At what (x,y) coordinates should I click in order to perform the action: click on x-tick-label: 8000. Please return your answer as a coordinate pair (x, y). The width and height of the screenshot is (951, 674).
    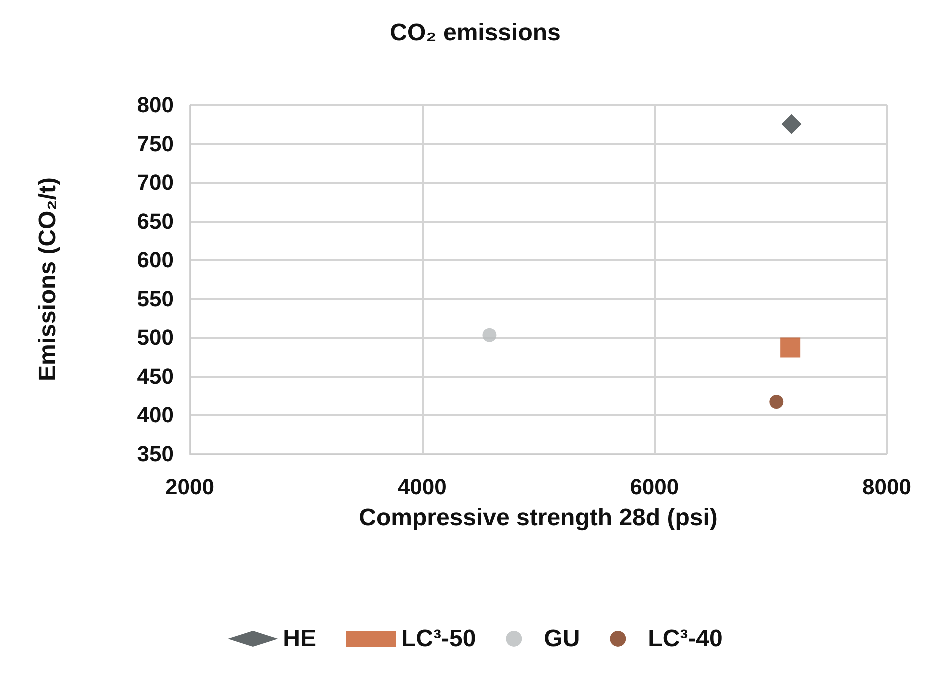
    Looking at the image, I should click on (887, 487).